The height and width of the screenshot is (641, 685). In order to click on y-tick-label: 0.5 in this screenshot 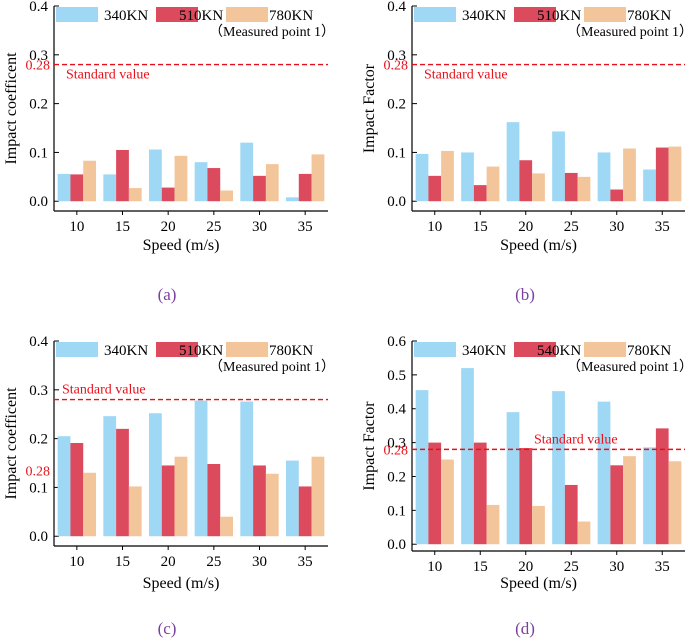, I will do `click(396, 376)`.